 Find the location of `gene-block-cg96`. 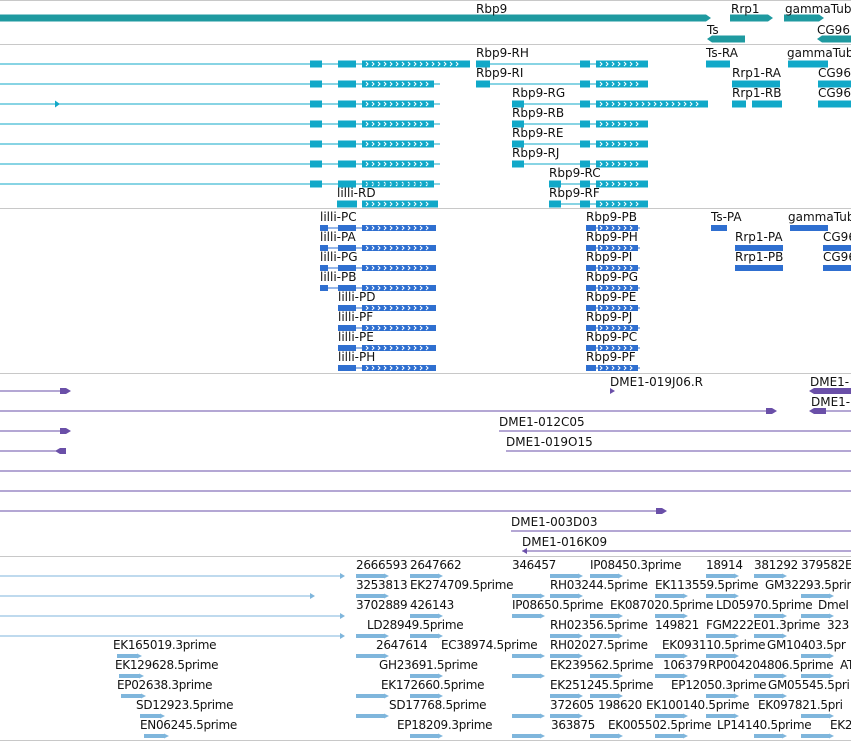

gene-block-cg96 is located at coordinates (836, 39).